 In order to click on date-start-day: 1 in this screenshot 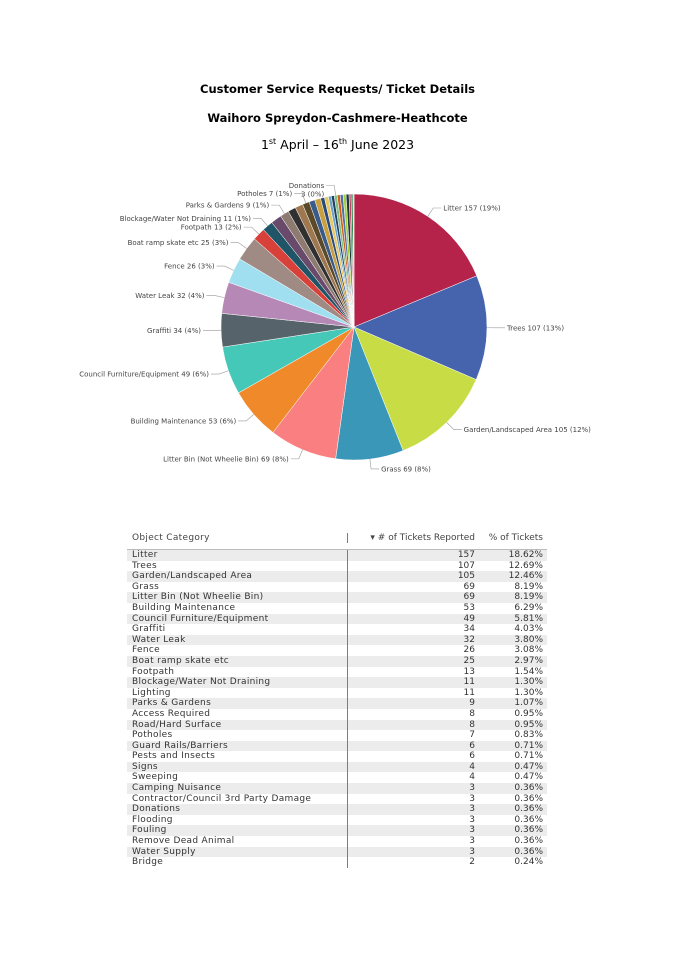, I will do `click(264, 144)`.